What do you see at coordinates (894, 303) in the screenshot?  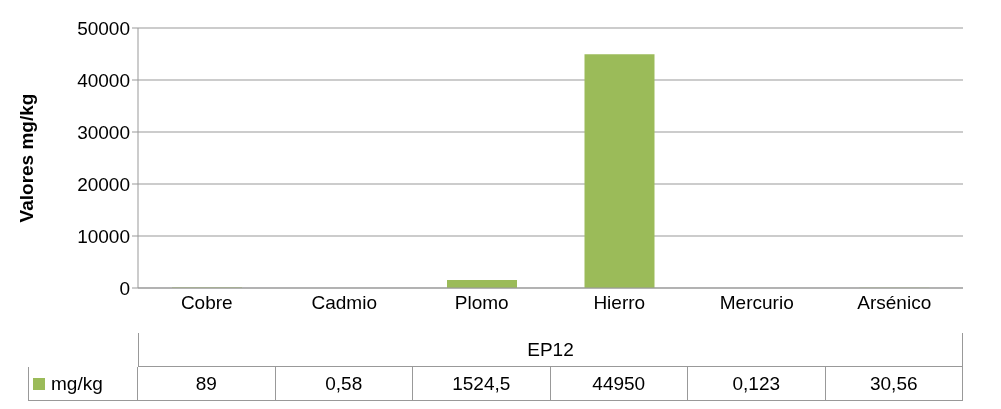 I see `x-tick-label: Arsénico` at bounding box center [894, 303].